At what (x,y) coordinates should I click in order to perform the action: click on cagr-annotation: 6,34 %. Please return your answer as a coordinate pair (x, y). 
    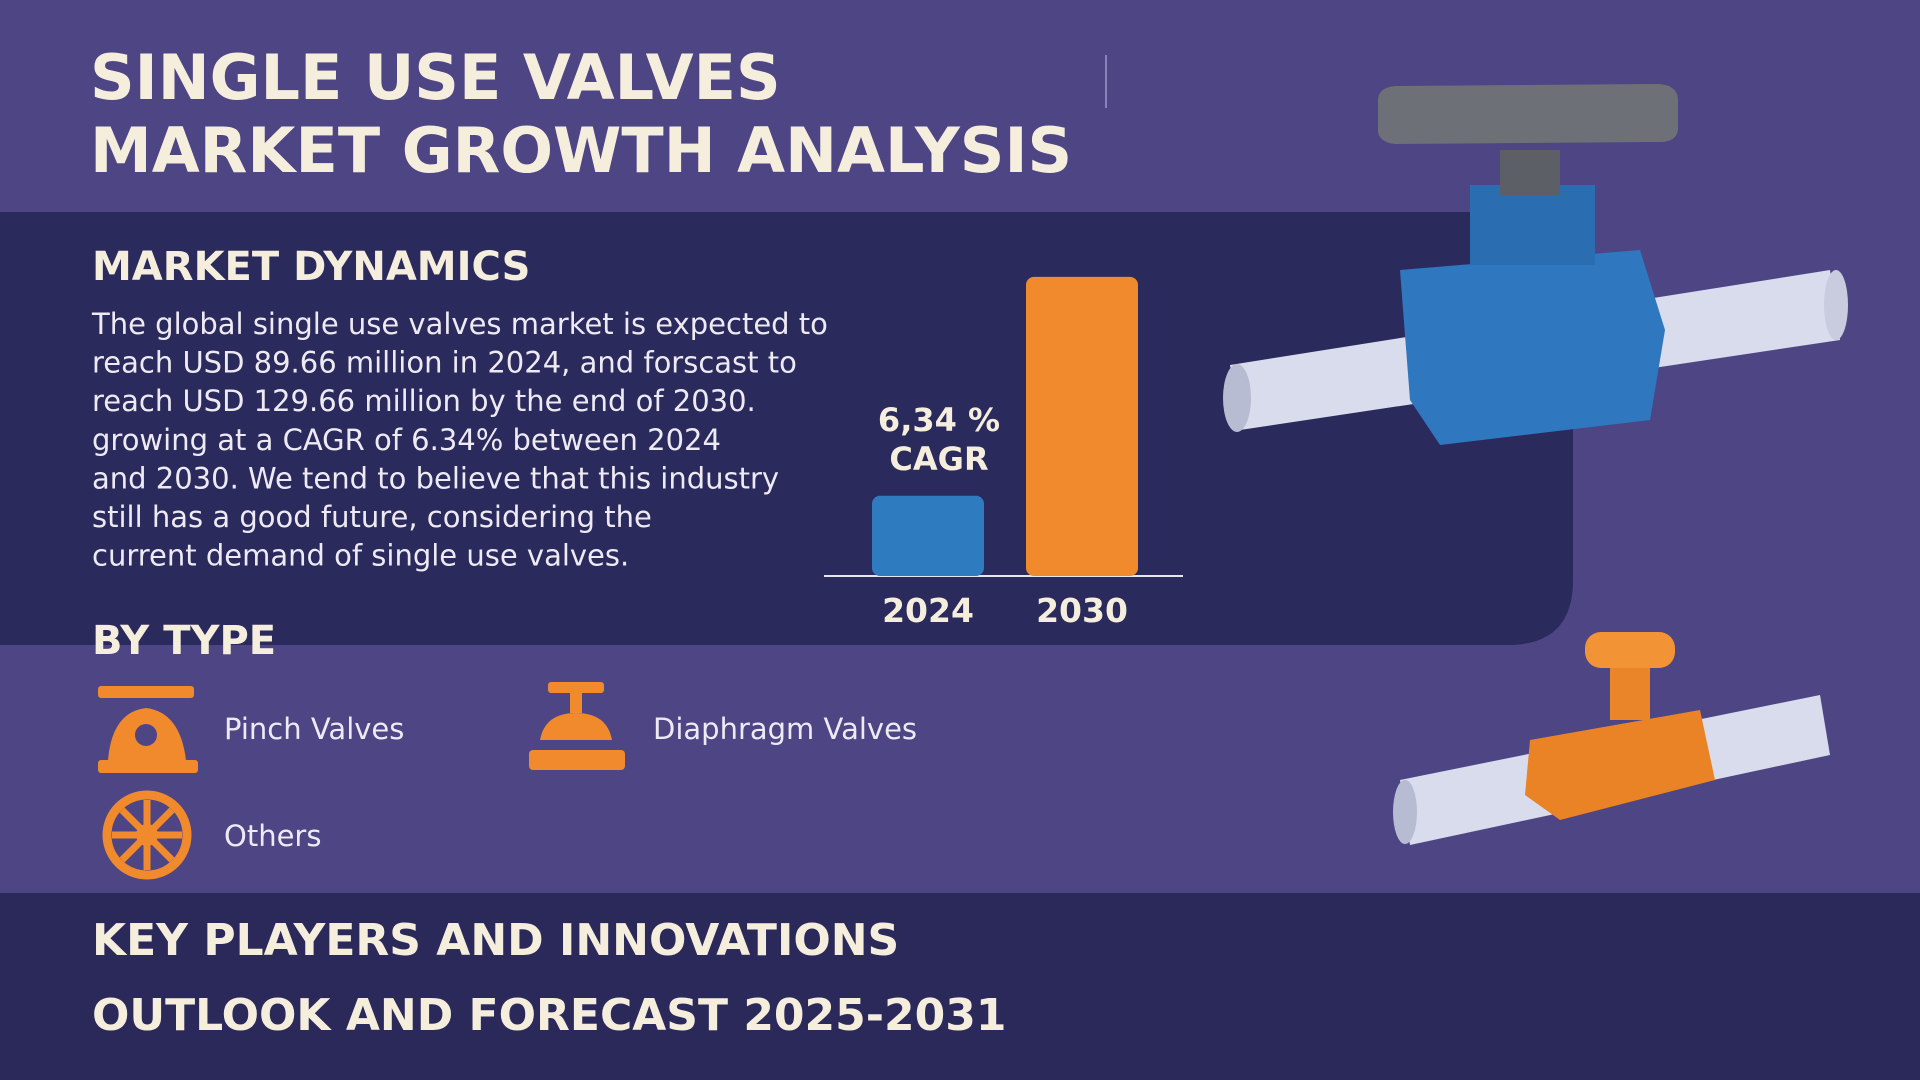
    Looking at the image, I should click on (939, 420).